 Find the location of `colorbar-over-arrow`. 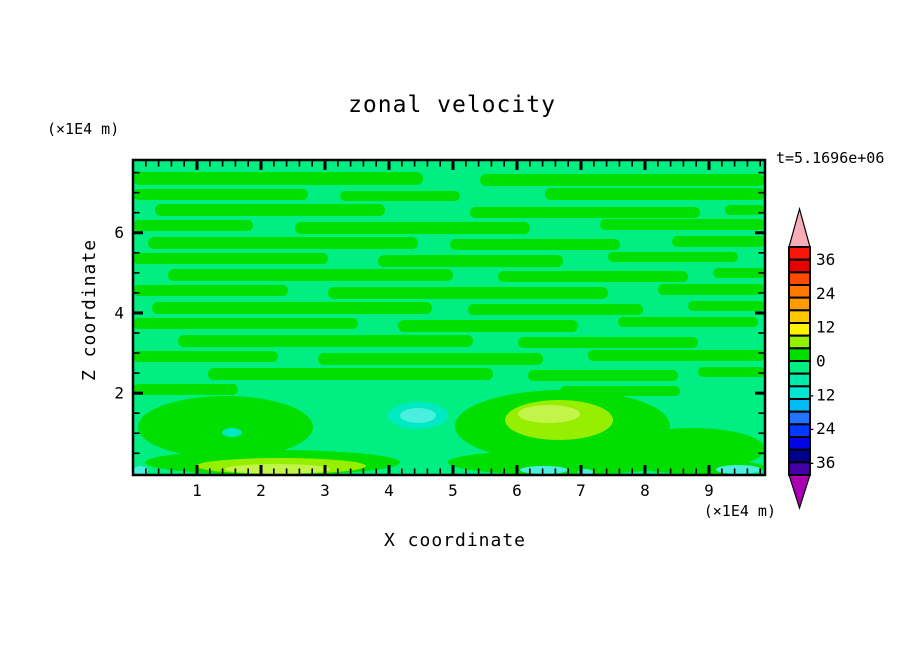

colorbar-over-arrow is located at coordinates (799, 227).